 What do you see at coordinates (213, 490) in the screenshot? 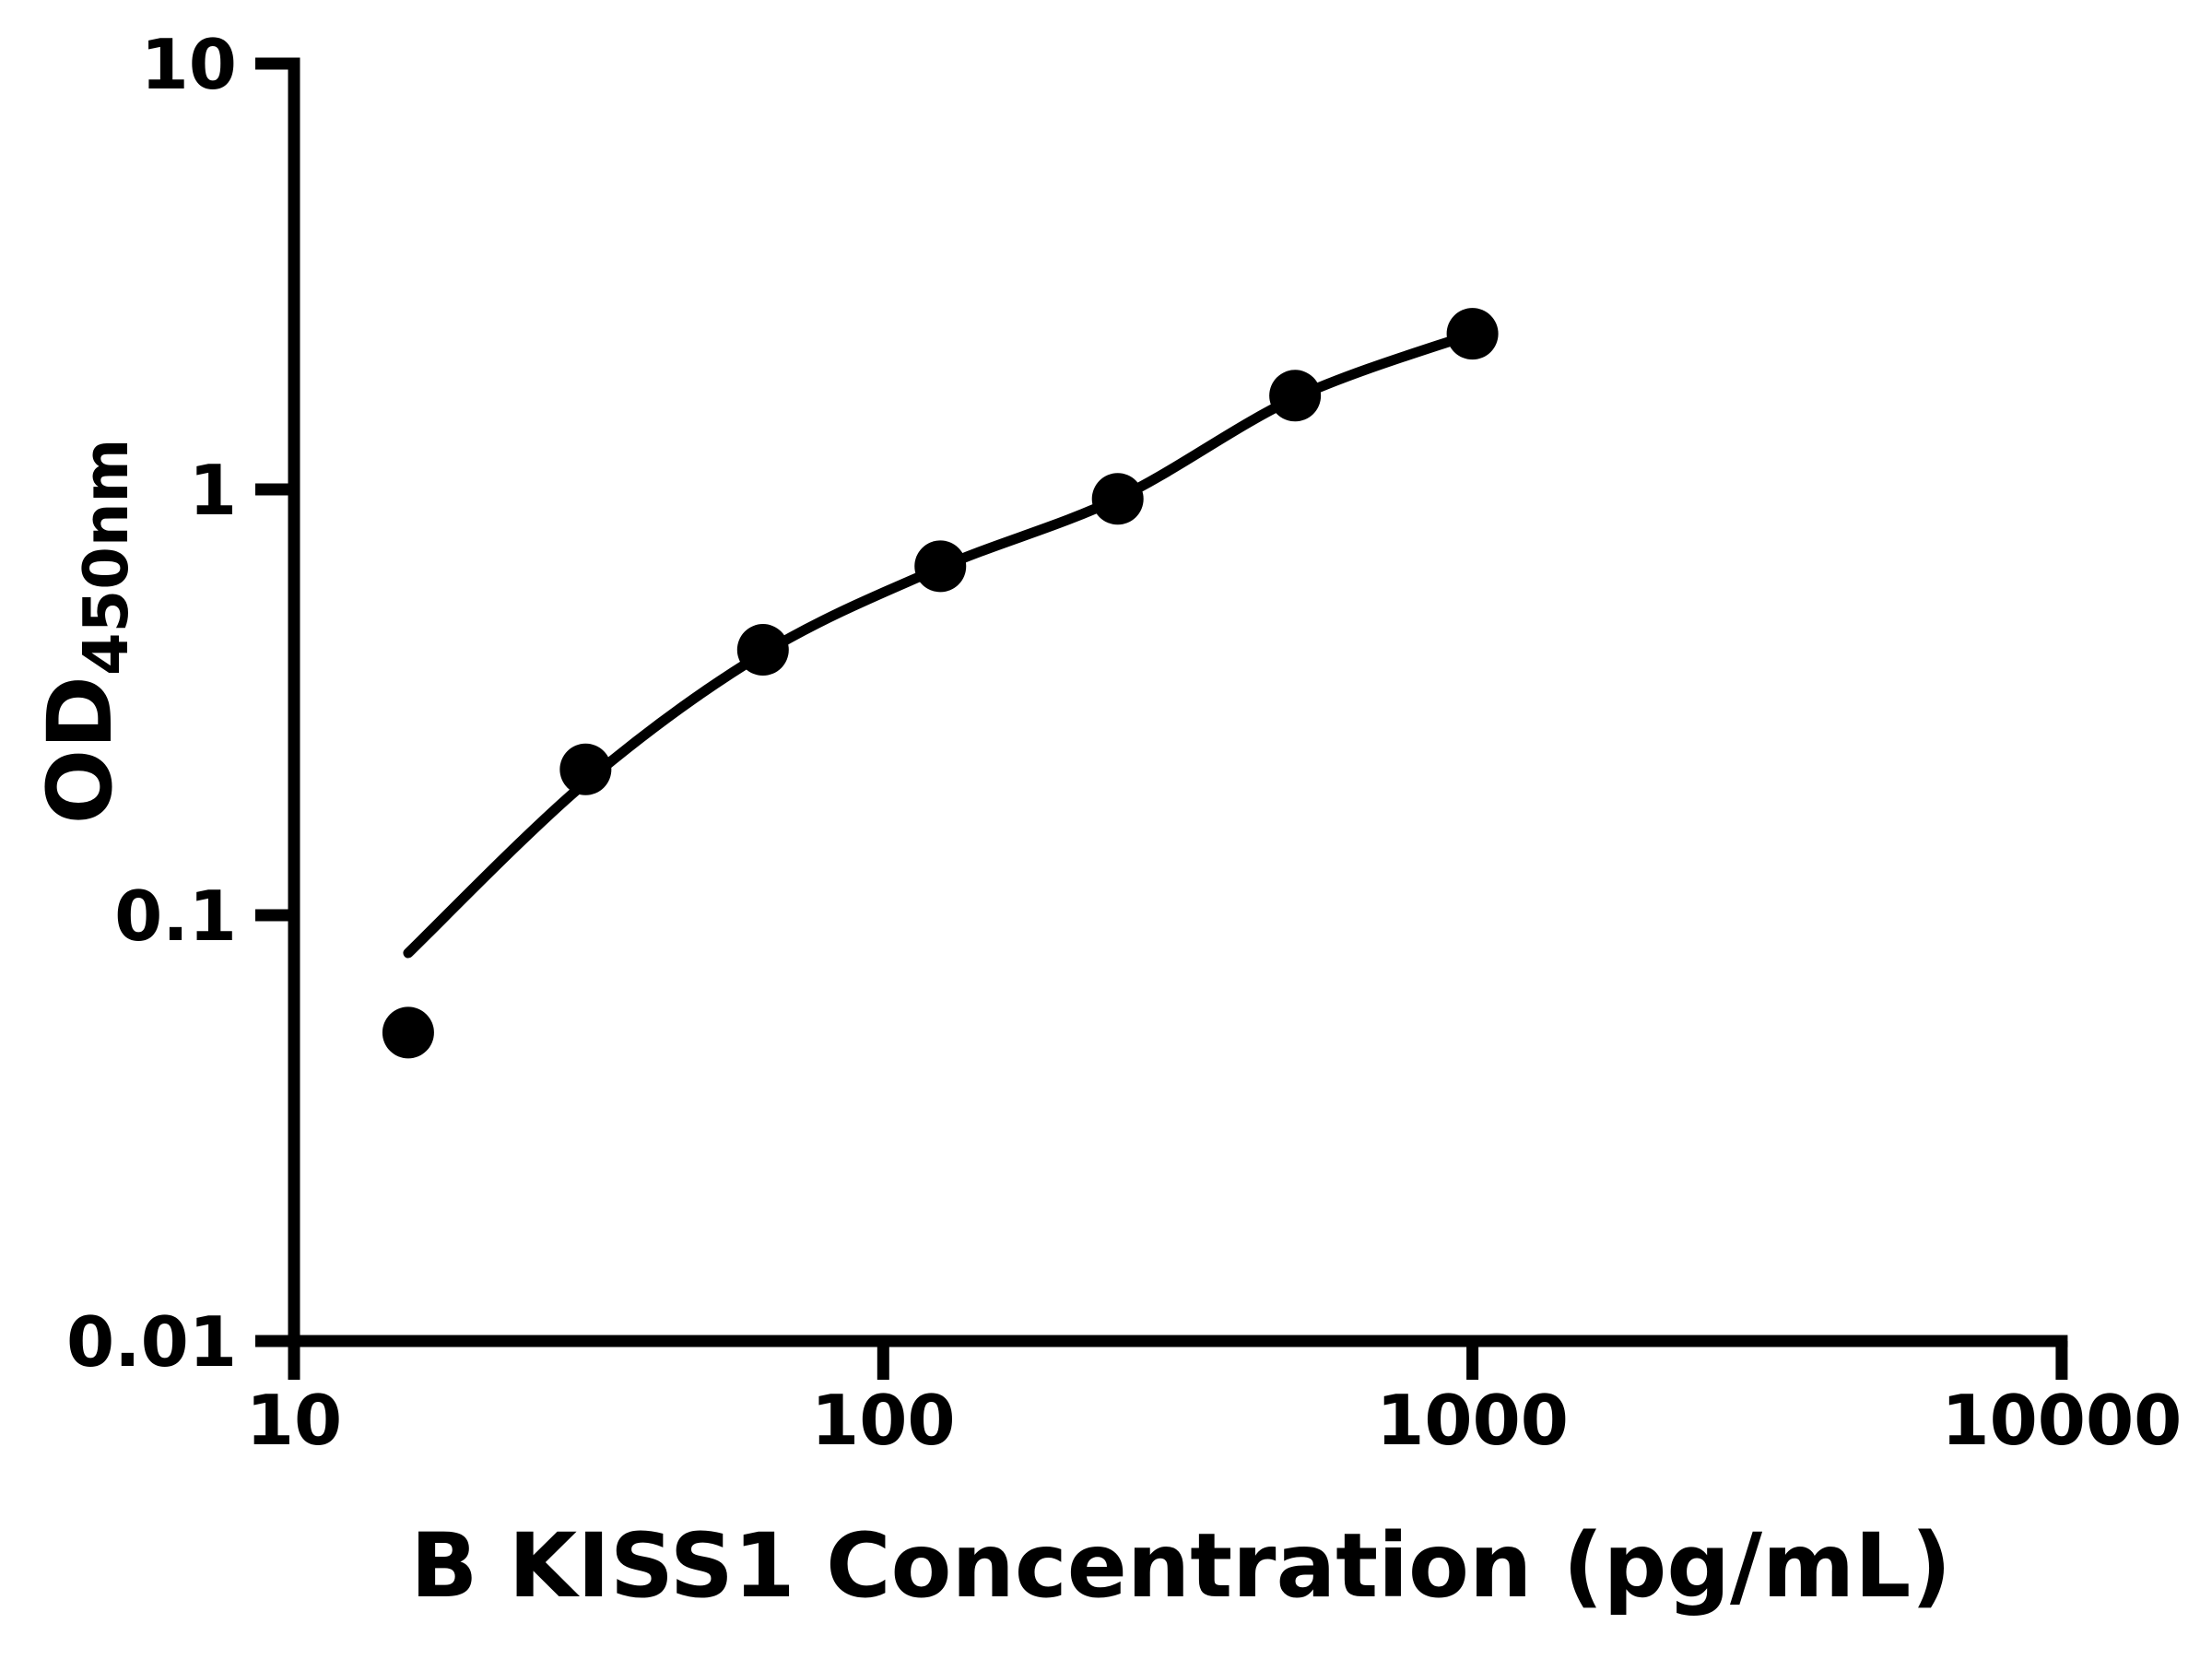
I see `y-tick-label: 1` at bounding box center [213, 490].